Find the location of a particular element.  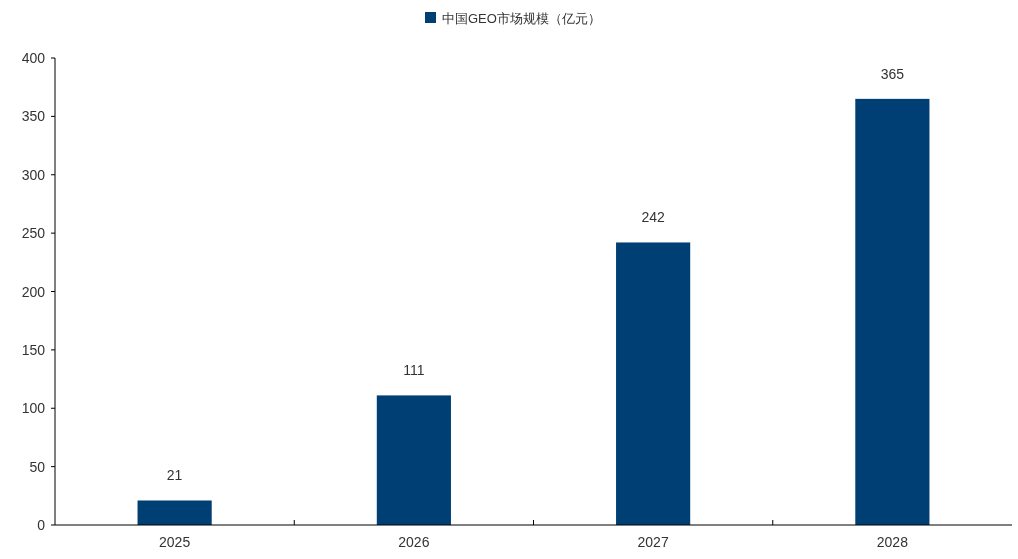

y-tick-label: 0 is located at coordinates (41, 525).